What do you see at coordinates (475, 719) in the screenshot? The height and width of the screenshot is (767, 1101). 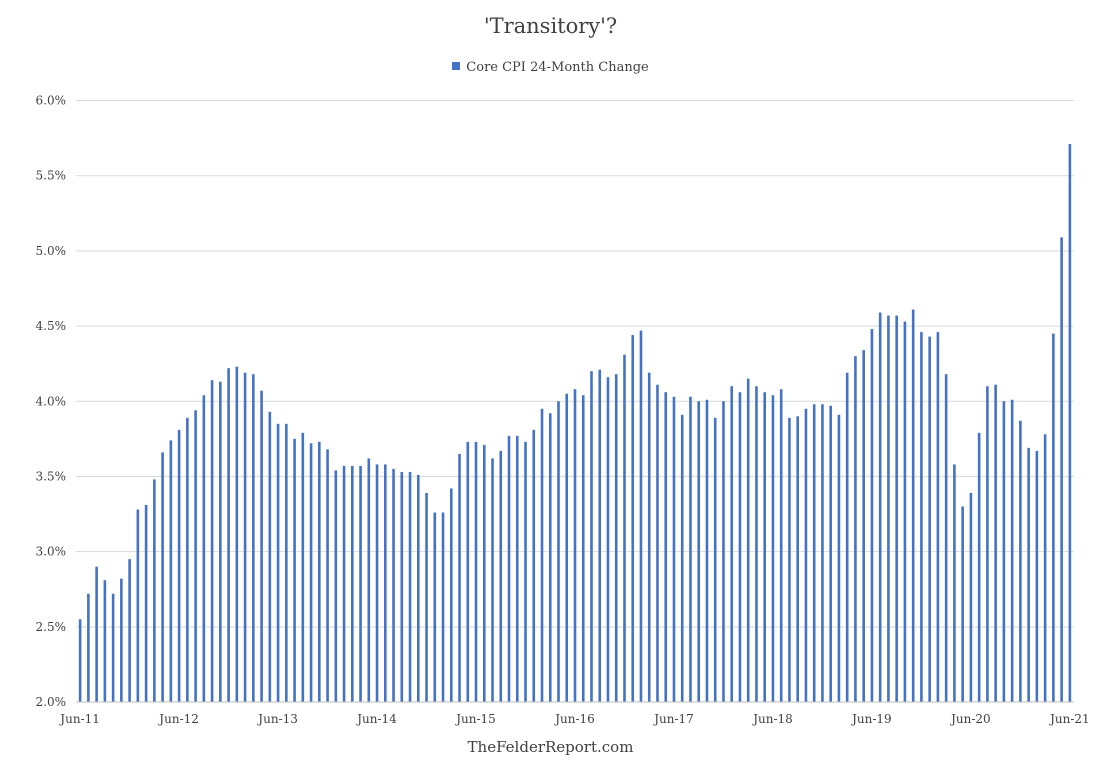 I see `x-tick-label: Jun-15` at bounding box center [475, 719].